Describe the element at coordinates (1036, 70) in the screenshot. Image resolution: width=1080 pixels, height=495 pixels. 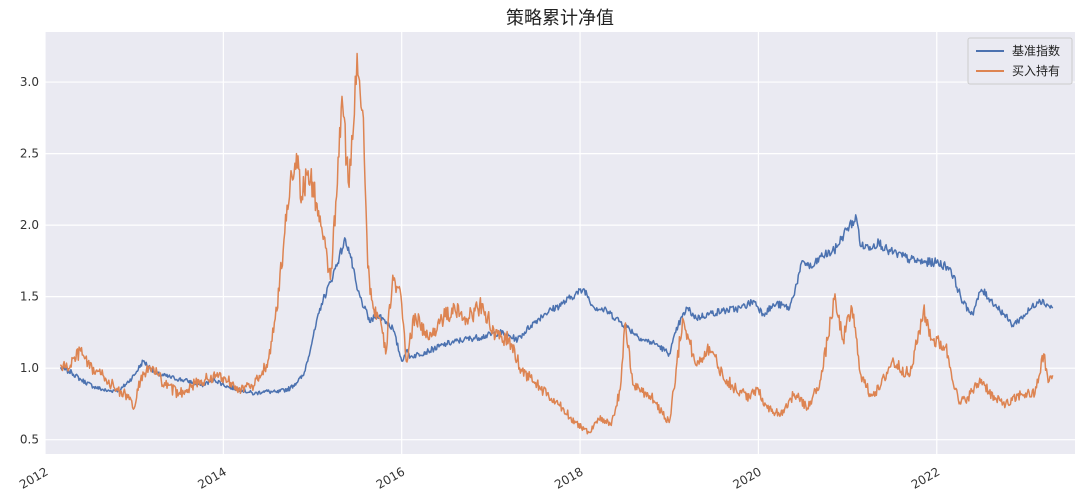
I see `legend-label-buy-hold: 买入持有` at that location.